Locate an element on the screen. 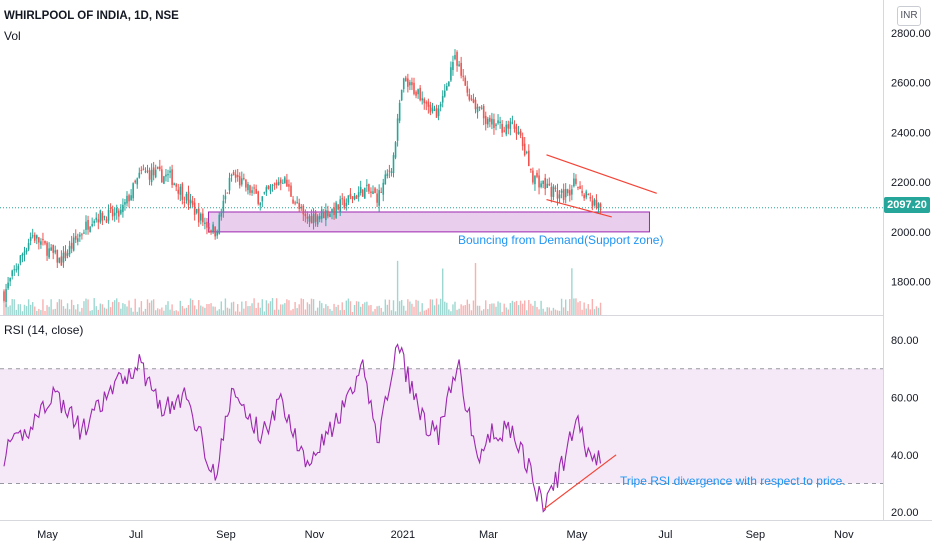 Image resolution: width=932 pixels, height=550 pixels. demand-zone-box is located at coordinates (429, 222).